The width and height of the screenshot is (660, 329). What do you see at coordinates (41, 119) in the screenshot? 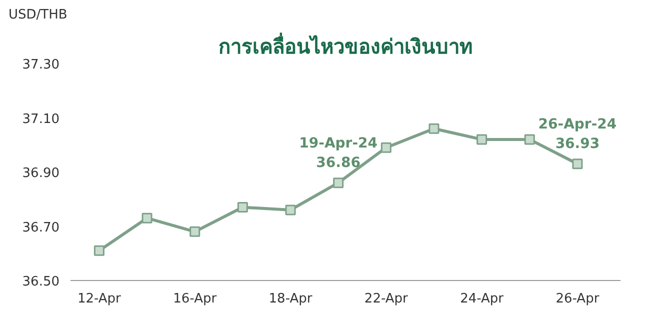
I see `y-tick-label: 37.10` at bounding box center [41, 119].